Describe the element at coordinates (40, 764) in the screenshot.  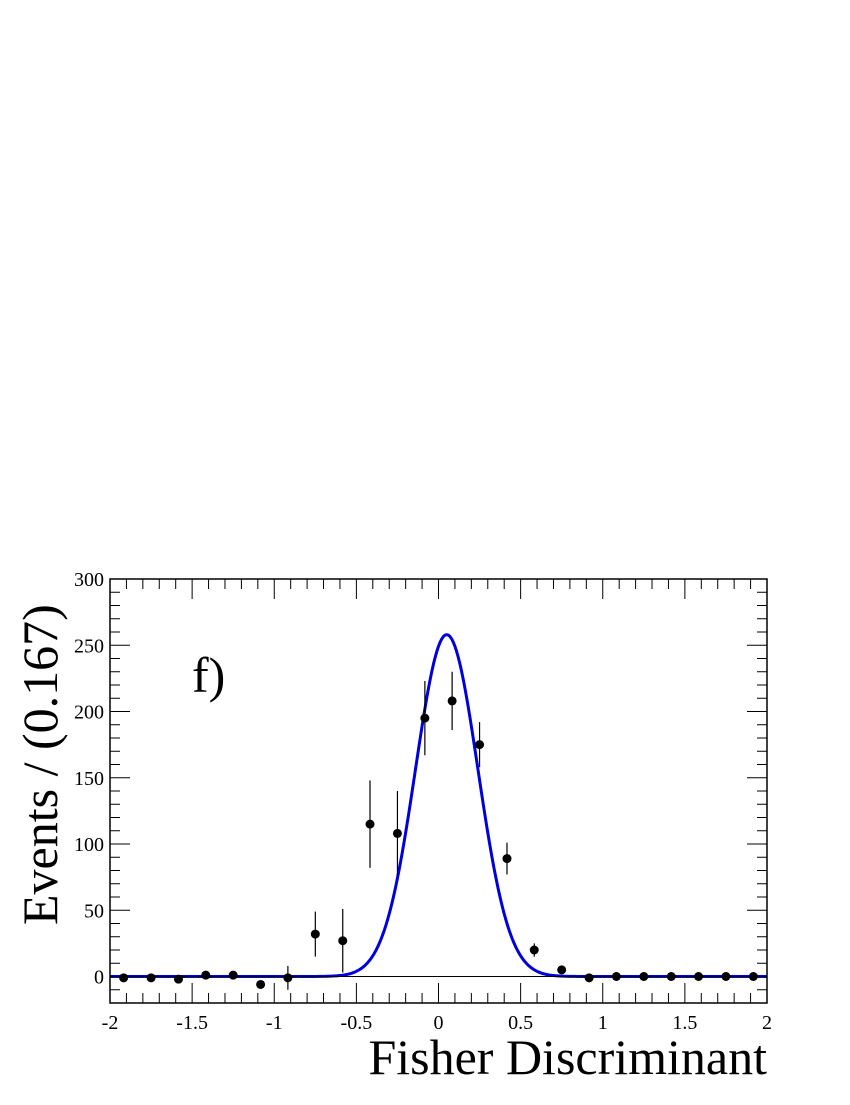
I see `y-axis-title: Events / (0.167)` at that location.